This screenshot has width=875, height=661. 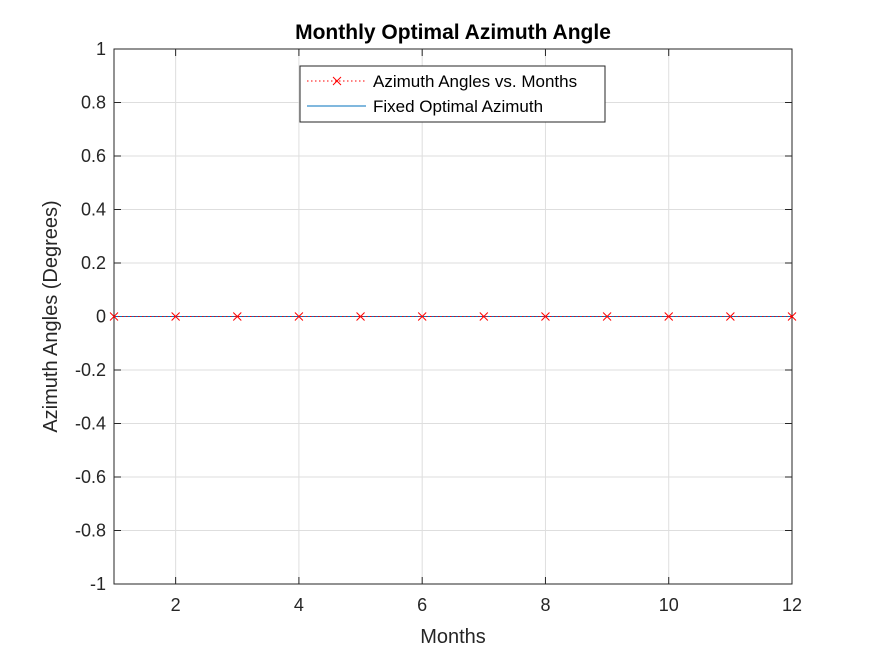 What do you see at coordinates (453, 32) in the screenshot?
I see `chart-title: Monthly Optimal Azimuth Angle` at bounding box center [453, 32].